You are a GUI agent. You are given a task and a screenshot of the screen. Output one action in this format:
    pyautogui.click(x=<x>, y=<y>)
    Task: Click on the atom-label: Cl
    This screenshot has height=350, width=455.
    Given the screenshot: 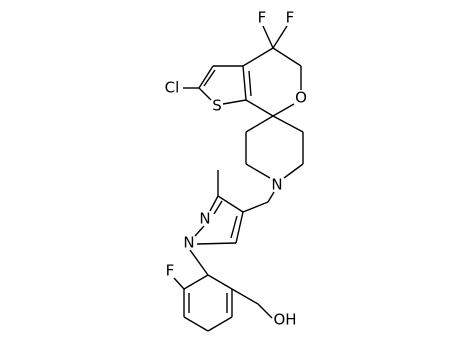 What is the action you would take?
    pyautogui.click(x=172, y=88)
    